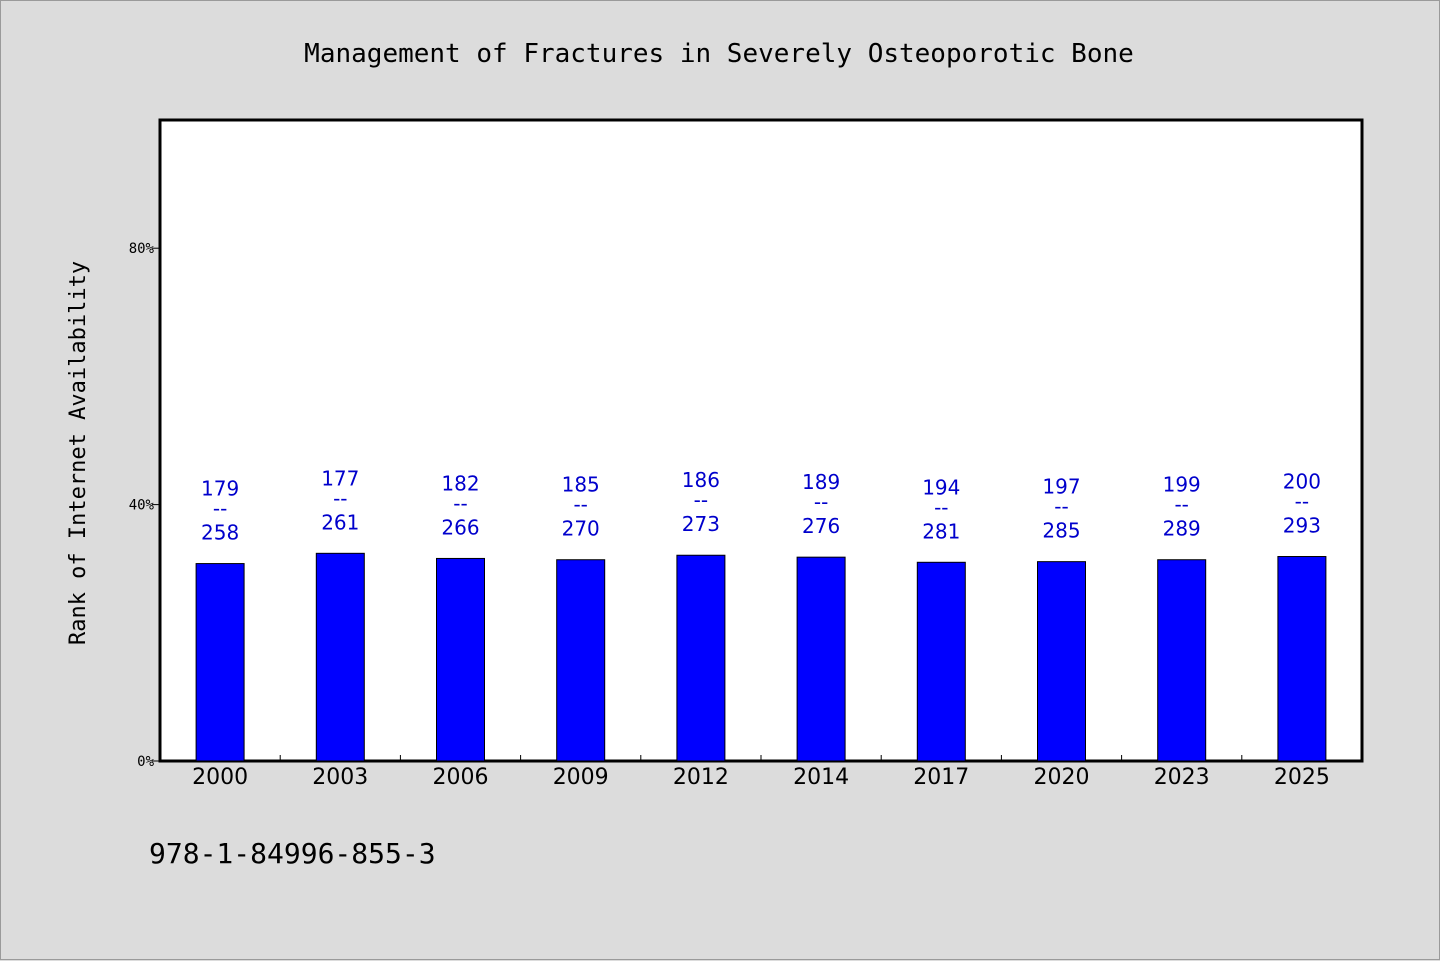 This screenshot has width=1440, height=961. I want to click on y-tick-label: 40%, so click(142, 506).